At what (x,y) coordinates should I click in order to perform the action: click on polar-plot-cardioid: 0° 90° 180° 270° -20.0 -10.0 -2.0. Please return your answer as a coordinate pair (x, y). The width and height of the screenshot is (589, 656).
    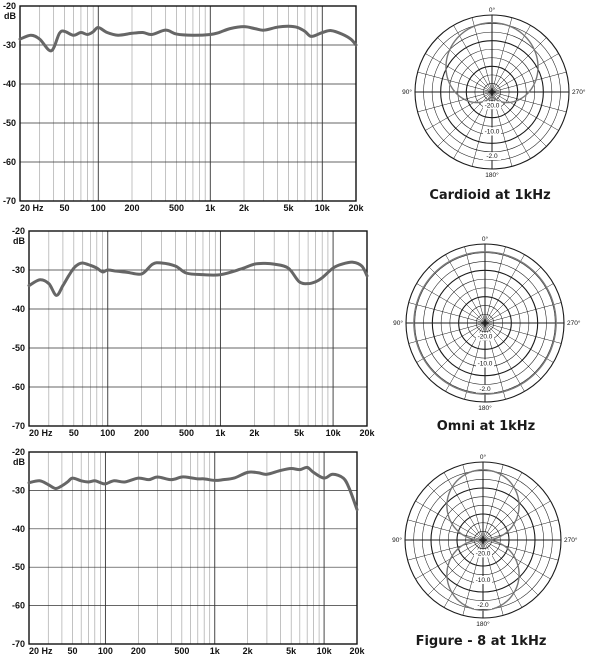
    Looking at the image, I should click on (494, 92).